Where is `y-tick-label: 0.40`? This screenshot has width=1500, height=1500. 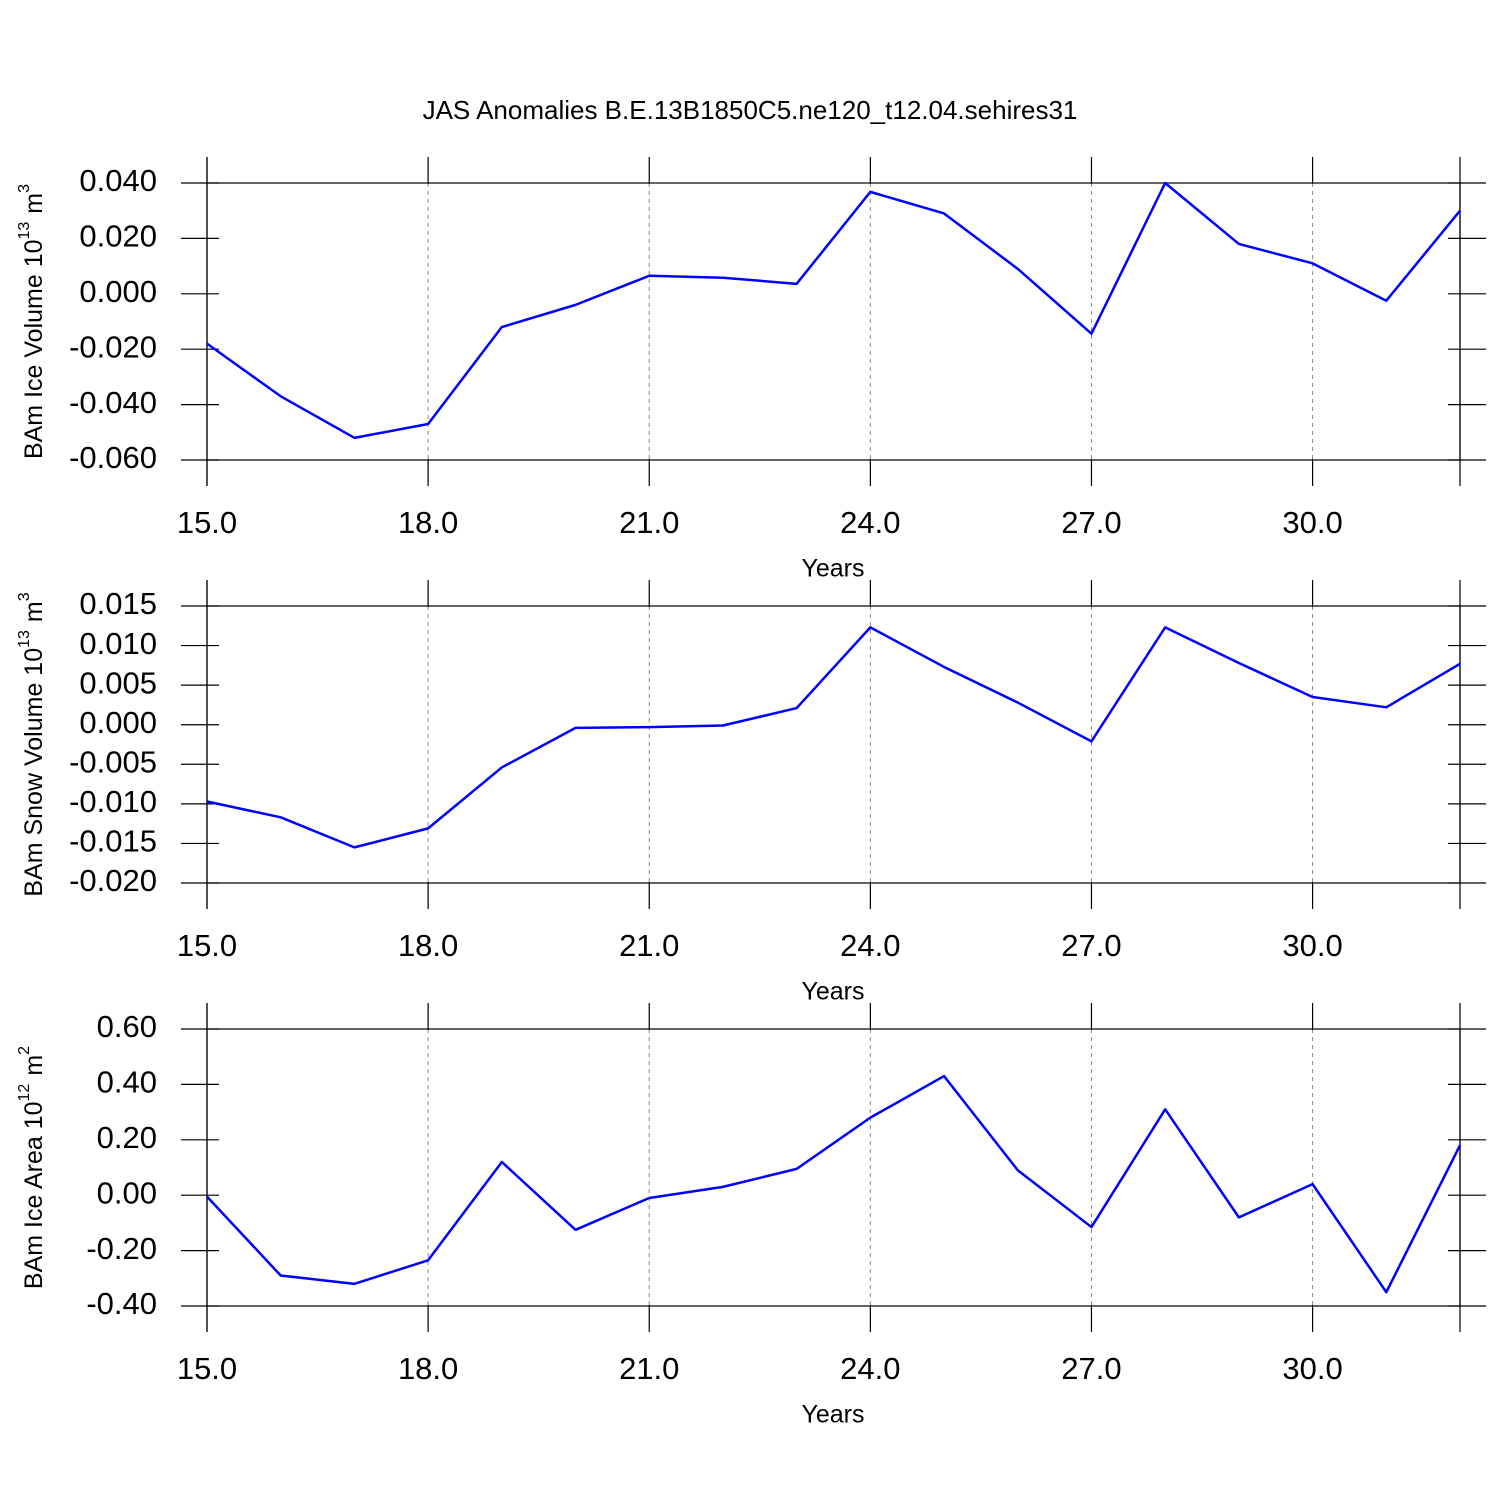
y-tick-label: 0.40 is located at coordinates (127, 1082).